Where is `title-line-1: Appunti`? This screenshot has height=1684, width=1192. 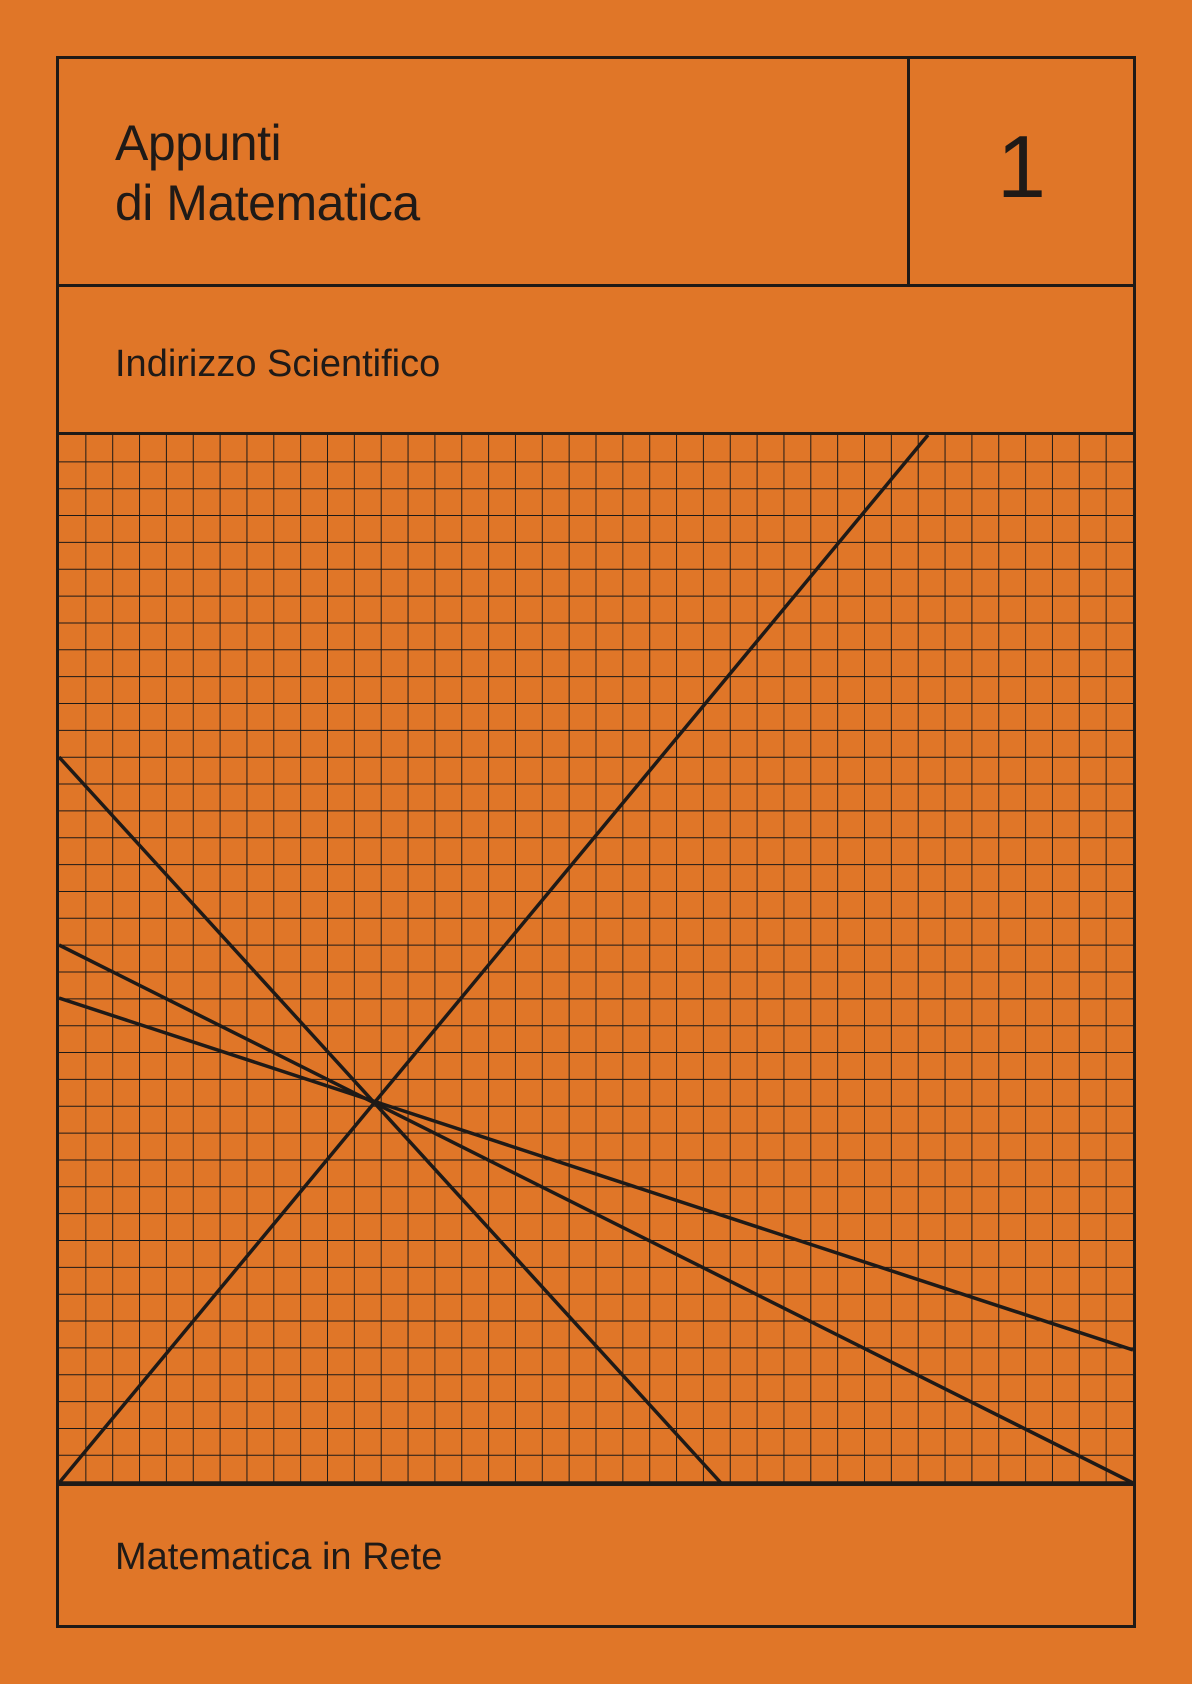
title-line-1: Appunti is located at coordinates (198, 143).